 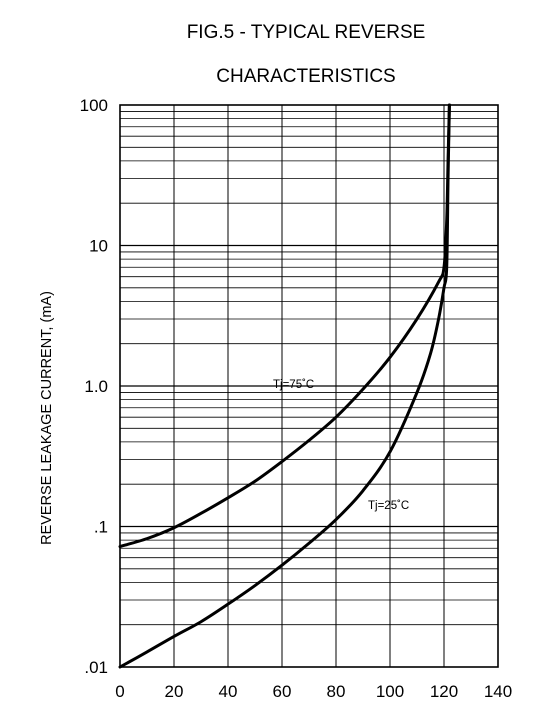 What do you see at coordinates (293, 385) in the screenshot?
I see `series-label-tj75: Tj=75˚C` at bounding box center [293, 385].